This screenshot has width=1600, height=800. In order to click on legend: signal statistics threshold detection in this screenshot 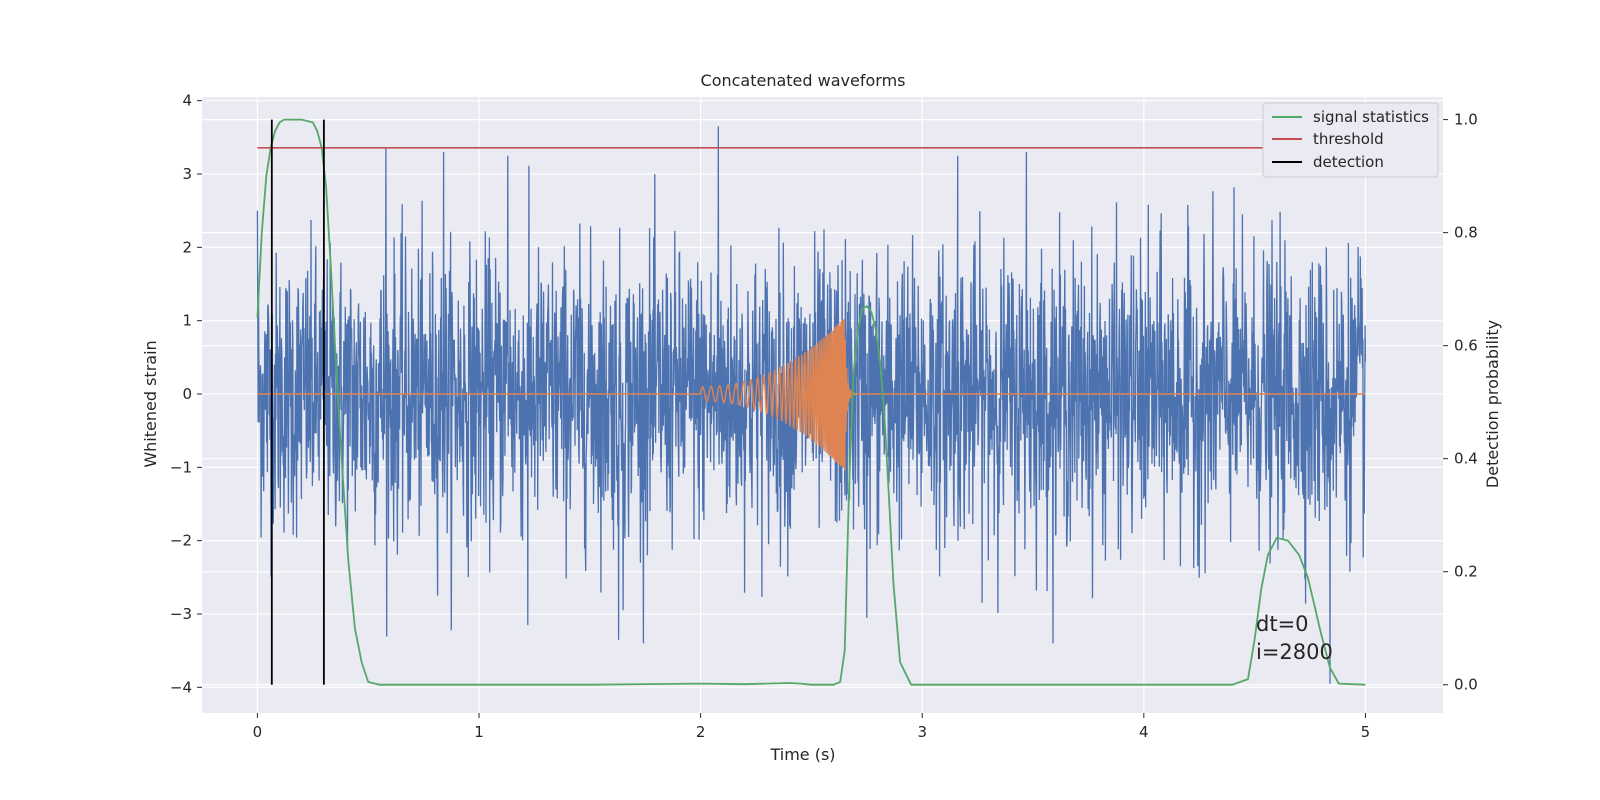, I will do `click(1350, 140)`.